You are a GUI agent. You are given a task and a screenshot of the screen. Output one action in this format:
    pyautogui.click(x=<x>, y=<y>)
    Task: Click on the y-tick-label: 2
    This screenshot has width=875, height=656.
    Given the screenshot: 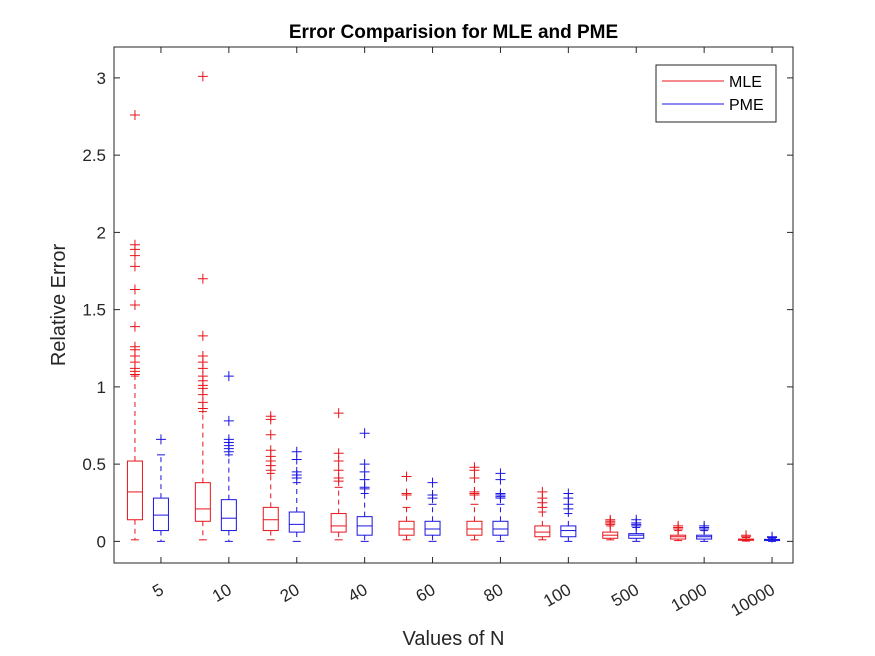 What is the action you would take?
    pyautogui.click(x=101, y=232)
    